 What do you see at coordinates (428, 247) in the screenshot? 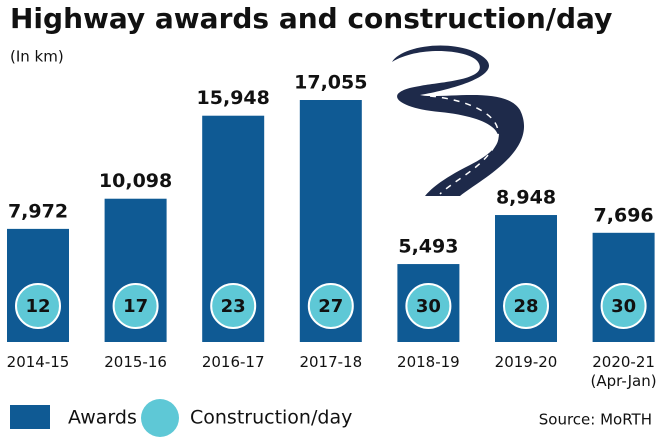
I see `value-label: 5,493` at bounding box center [428, 247].